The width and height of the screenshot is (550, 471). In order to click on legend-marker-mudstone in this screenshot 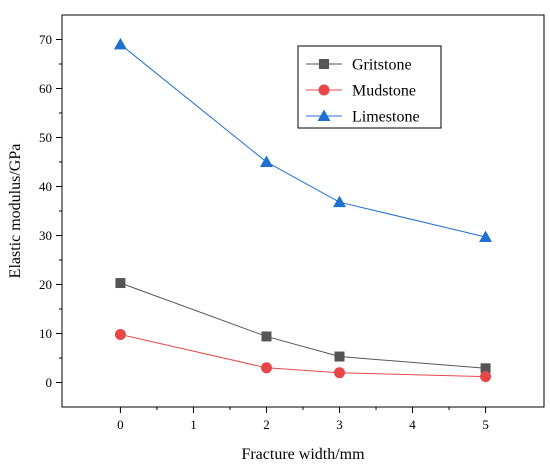, I will do `click(324, 90)`.